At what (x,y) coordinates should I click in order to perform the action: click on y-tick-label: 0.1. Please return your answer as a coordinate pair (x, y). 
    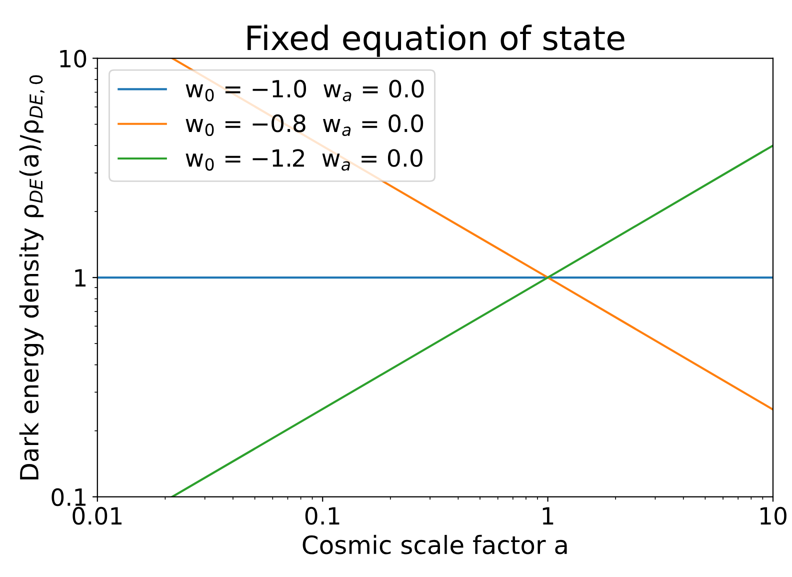
    Looking at the image, I should click on (69, 497).